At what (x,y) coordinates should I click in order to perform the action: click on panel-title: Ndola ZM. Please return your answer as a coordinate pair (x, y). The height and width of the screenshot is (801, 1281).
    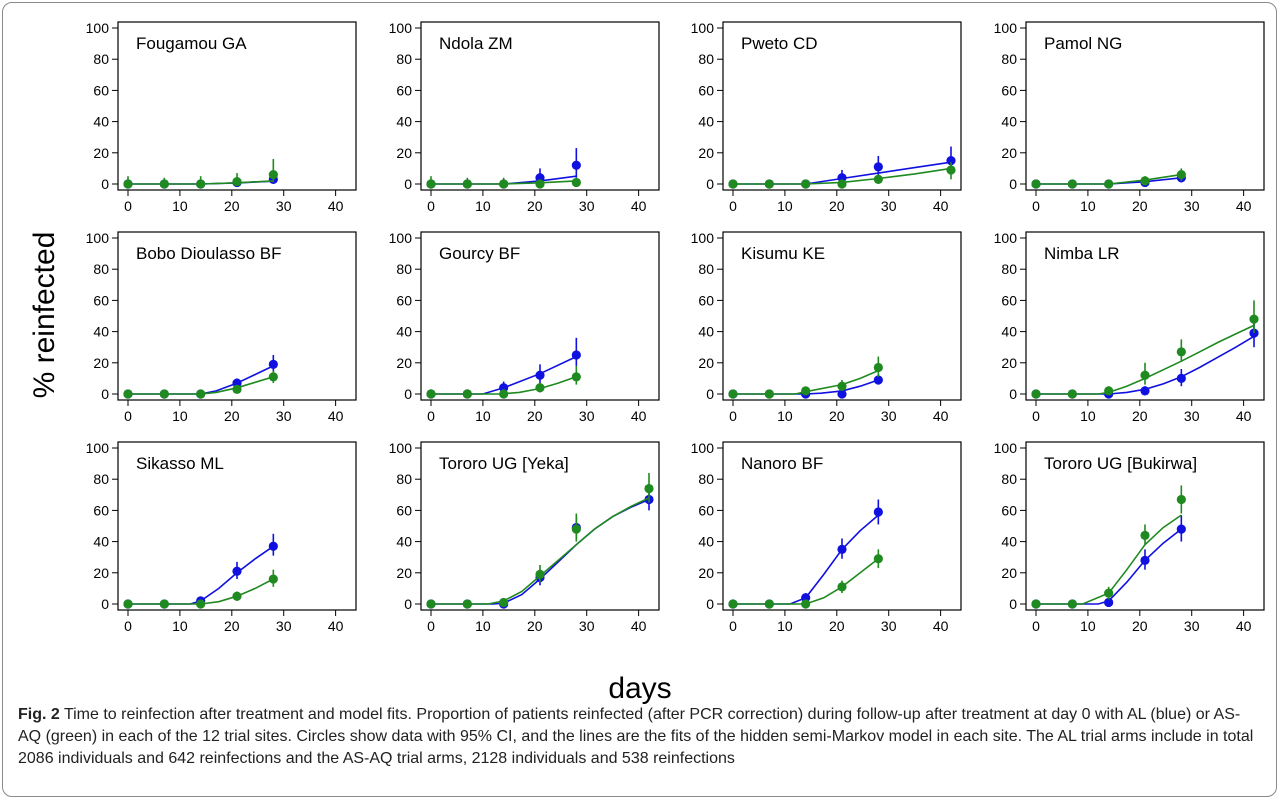
    Looking at the image, I should click on (476, 43).